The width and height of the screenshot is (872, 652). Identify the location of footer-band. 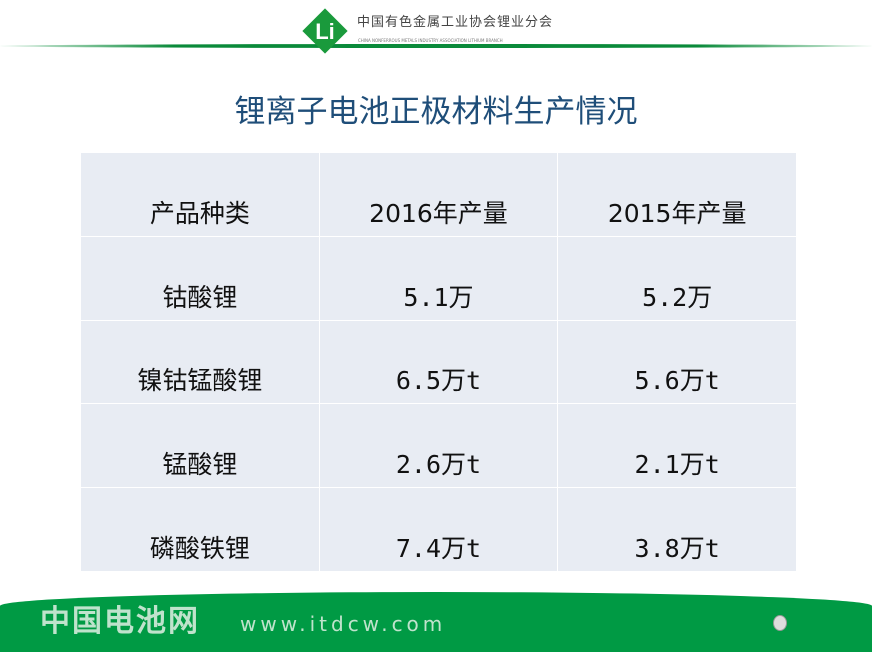
(436, 622).